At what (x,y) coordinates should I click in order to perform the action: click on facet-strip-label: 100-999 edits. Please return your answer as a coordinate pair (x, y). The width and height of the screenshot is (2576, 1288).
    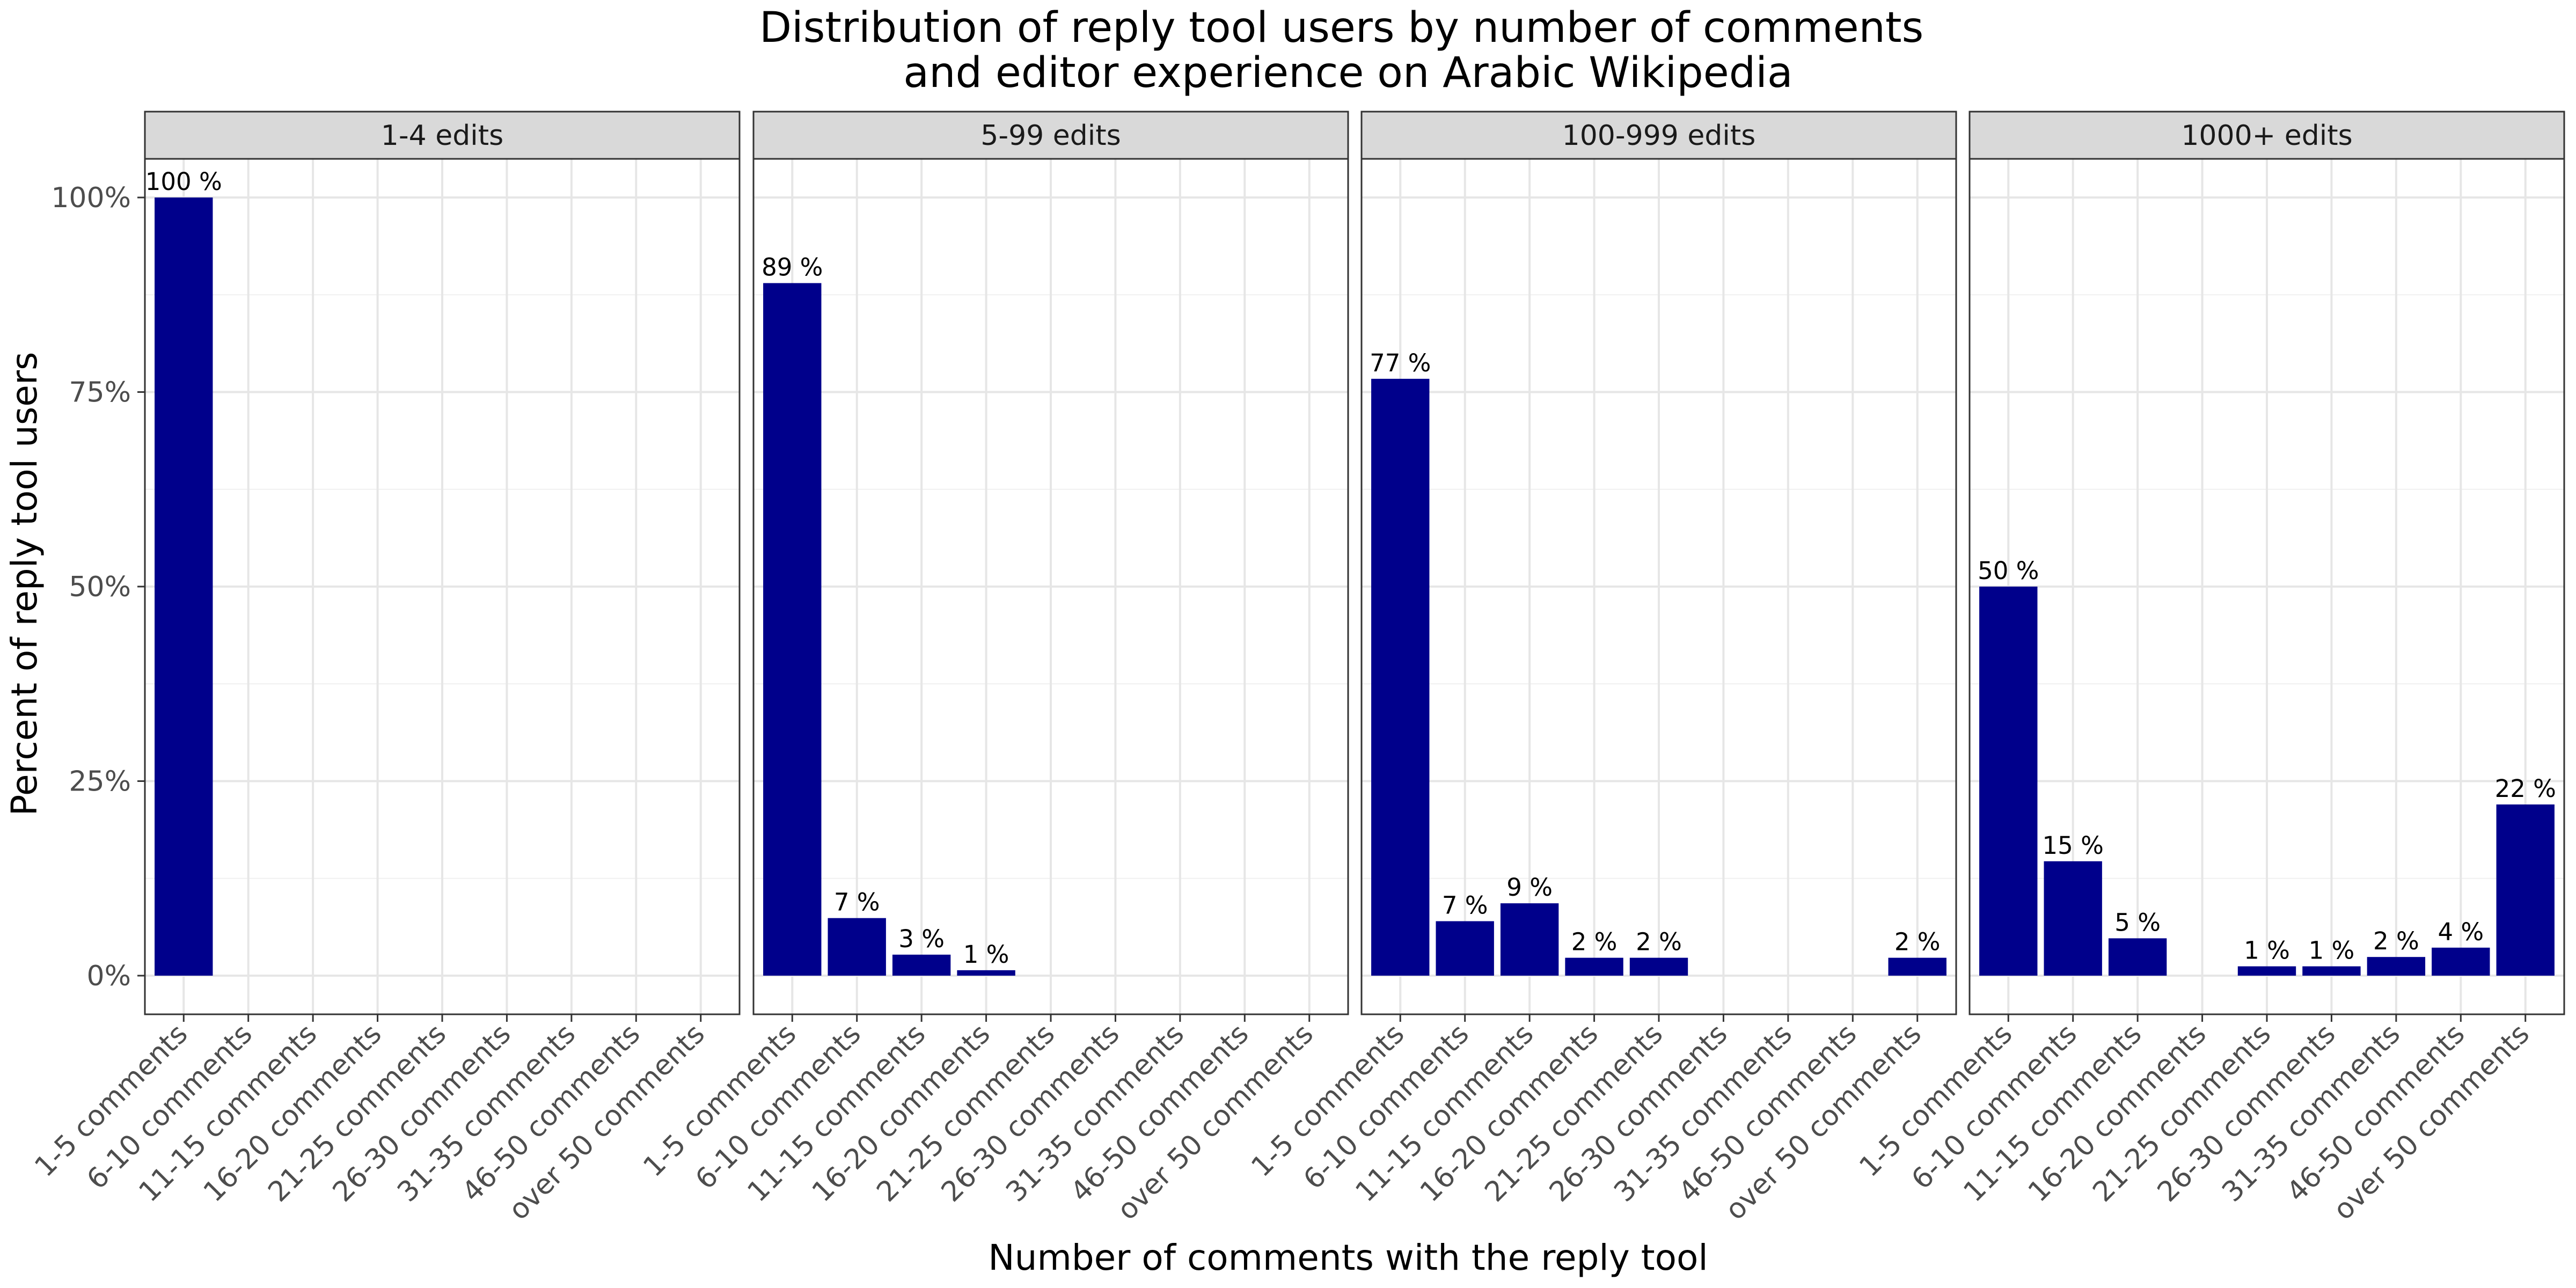
    Looking at the image, I should click on (1659, 136).